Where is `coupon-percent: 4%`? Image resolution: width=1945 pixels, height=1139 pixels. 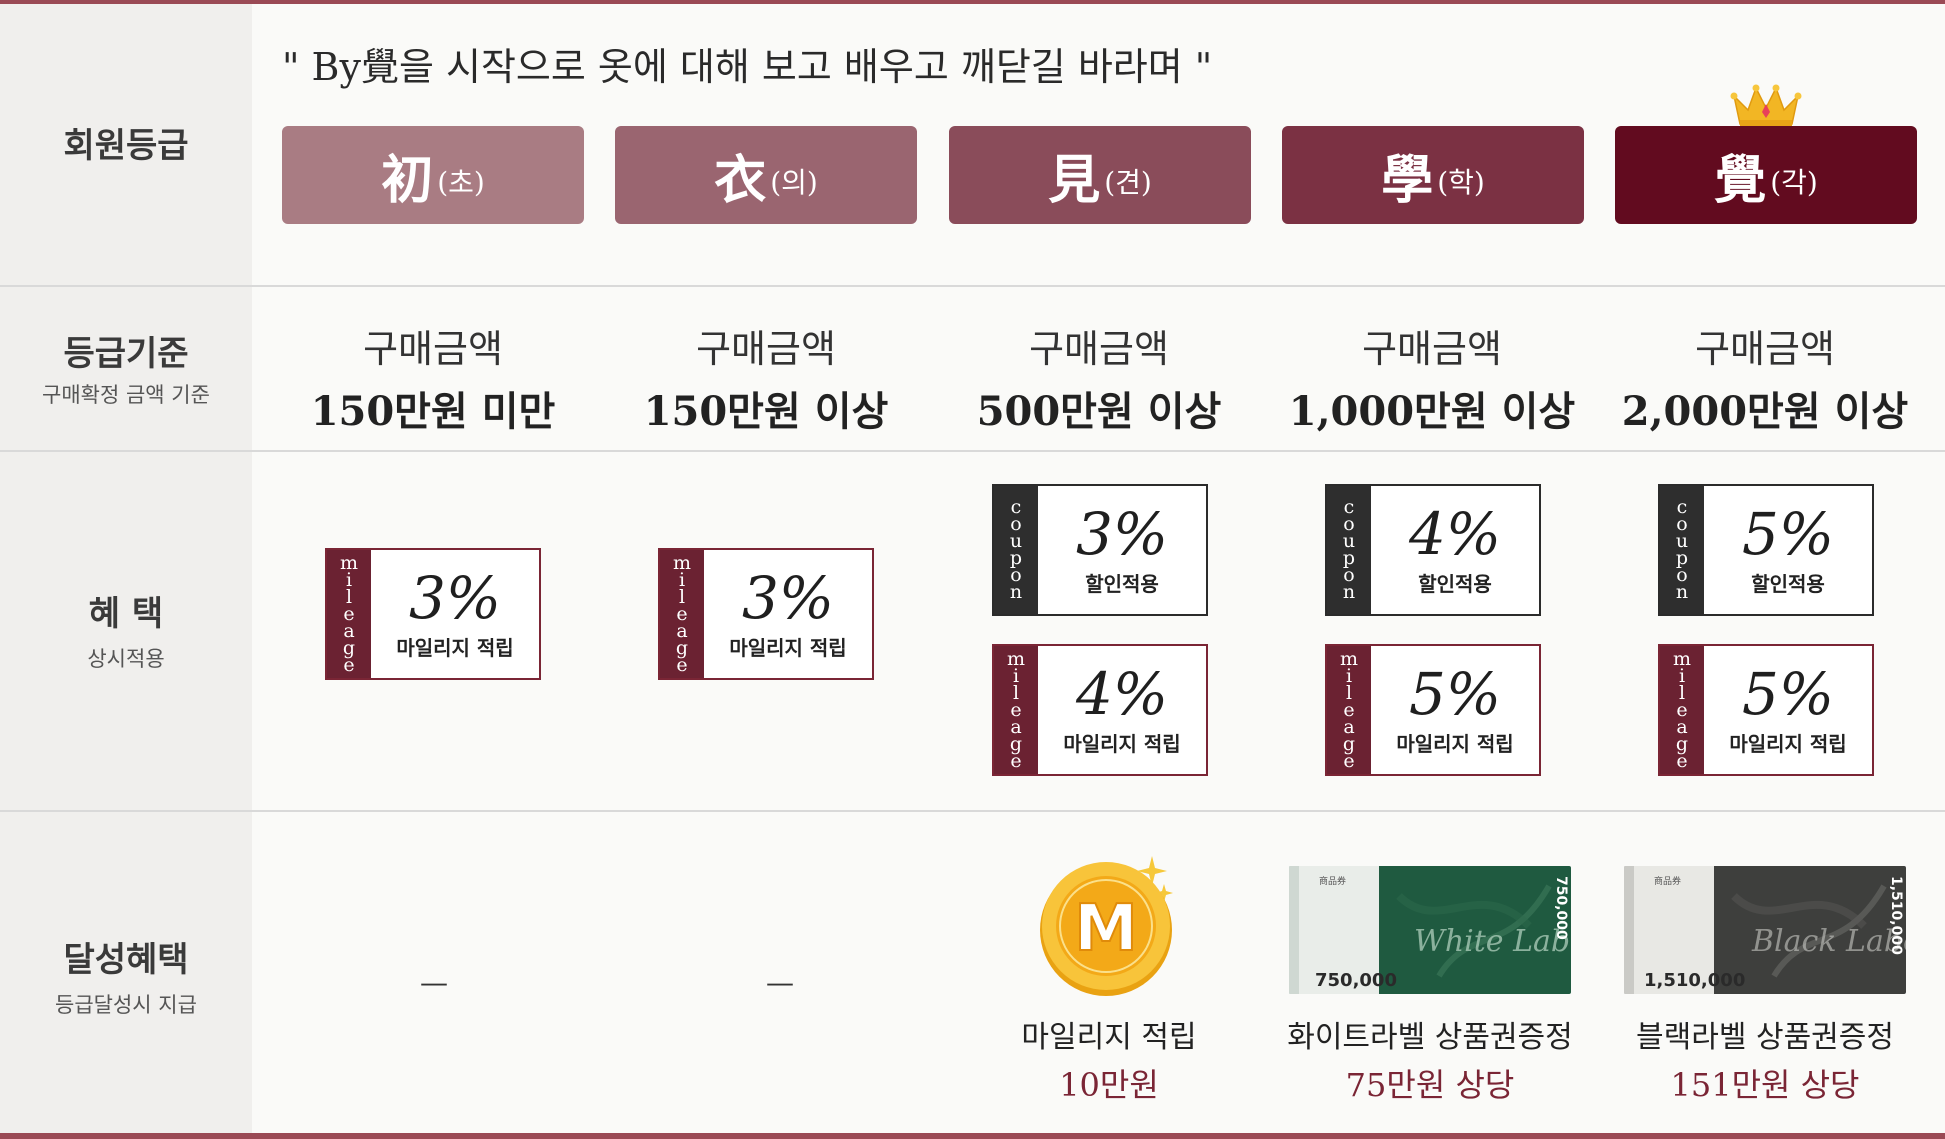 coupon-percent: 4% is located at coordinates (1454, 533).